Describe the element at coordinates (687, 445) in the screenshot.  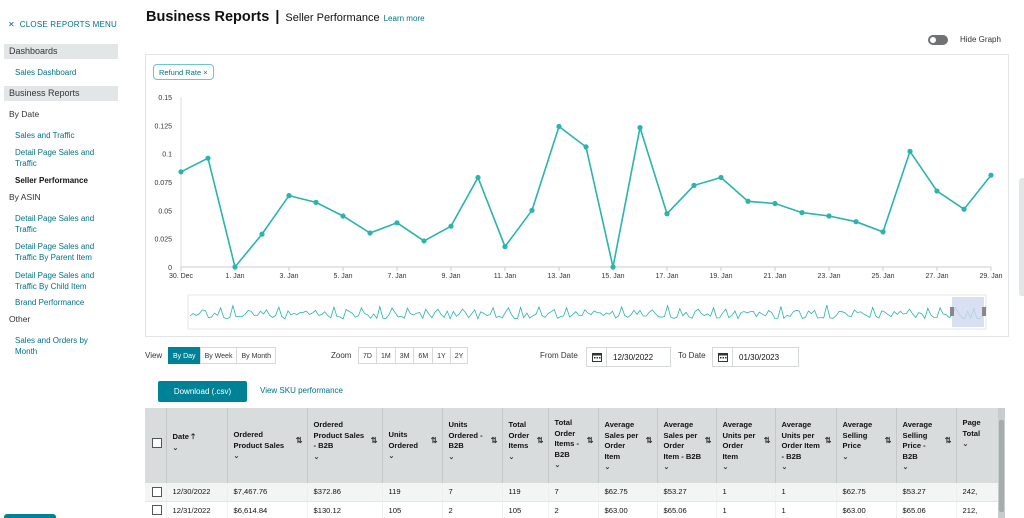
I see `column-header-avg-sales-per-order-item-b2b: Average Sales per Order Item - B2B ⇅ ⌄` at that location.